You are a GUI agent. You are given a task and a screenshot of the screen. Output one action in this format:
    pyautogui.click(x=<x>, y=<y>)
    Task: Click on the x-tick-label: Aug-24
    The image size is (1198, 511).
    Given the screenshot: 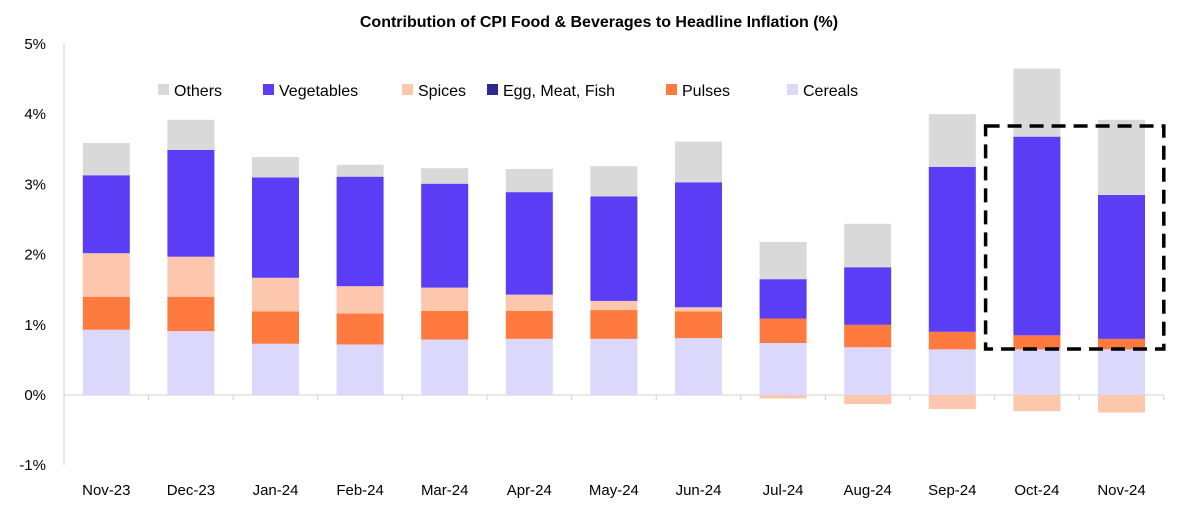 What is the action you would take?
    pyautogui.click(x=868, y=490)
    